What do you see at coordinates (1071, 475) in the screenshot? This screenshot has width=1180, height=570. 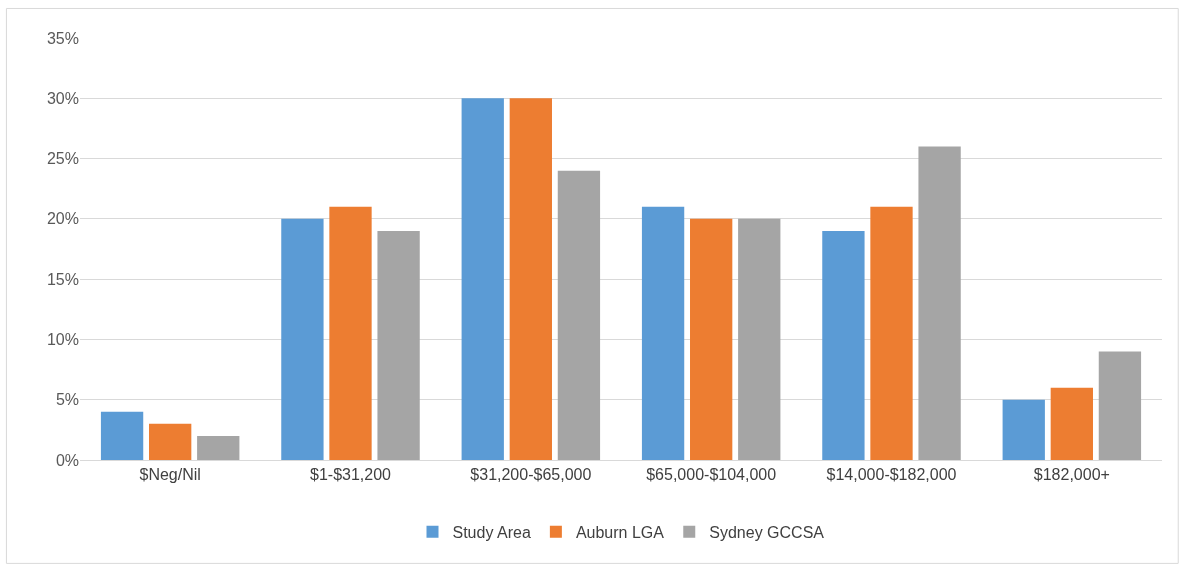 I see `x-tick-label: $182,000+` at bounding box center [1071, 475].